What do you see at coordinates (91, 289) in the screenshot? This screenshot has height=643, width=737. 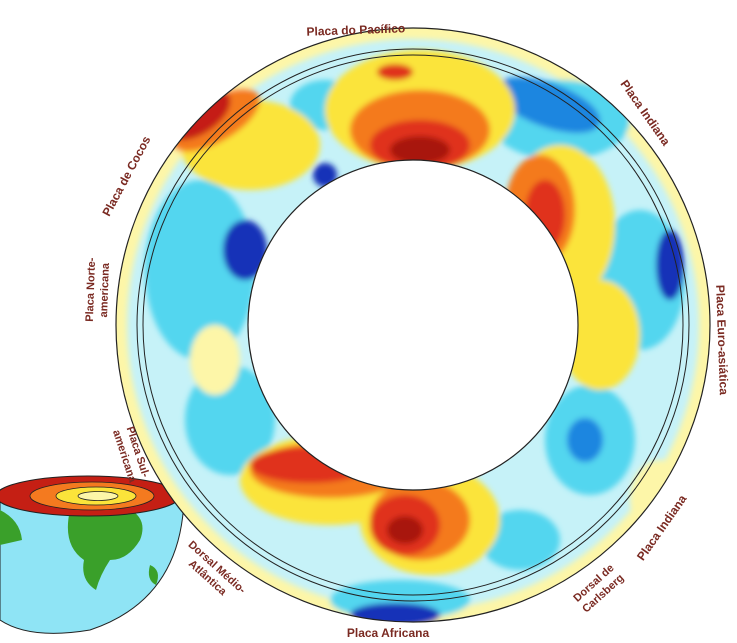 I see `label-north-american-plate-line1: Placa Norte-` at bounding box center [91, 289].